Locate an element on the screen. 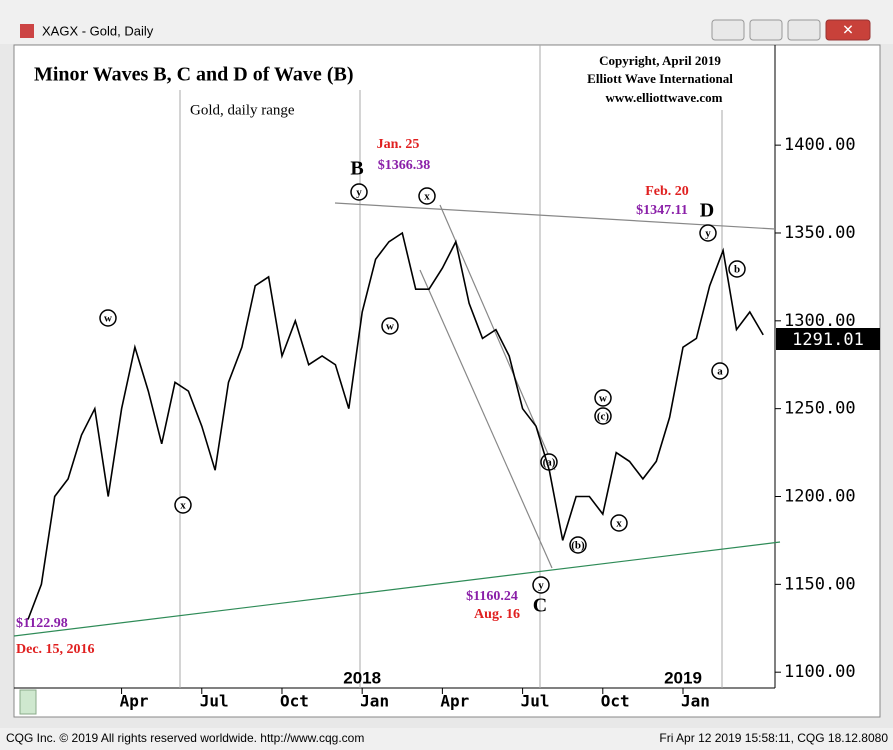  y-tick-label: 1200.00 is located at coordinates (820, 497).